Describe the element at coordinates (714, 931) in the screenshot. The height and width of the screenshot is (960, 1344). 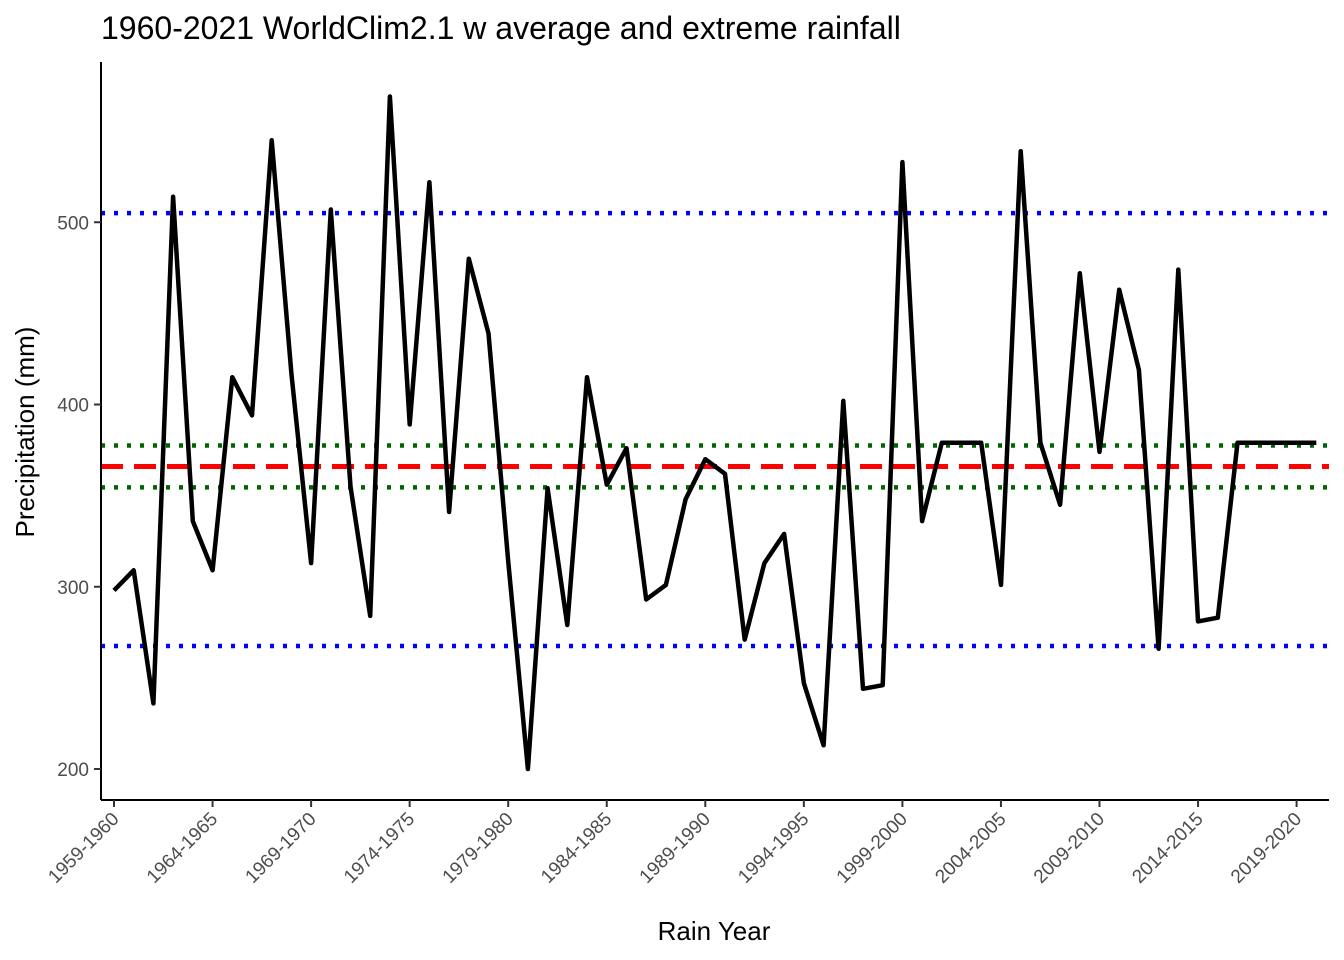
I see `x-axis-title: Rain Year` at that location.